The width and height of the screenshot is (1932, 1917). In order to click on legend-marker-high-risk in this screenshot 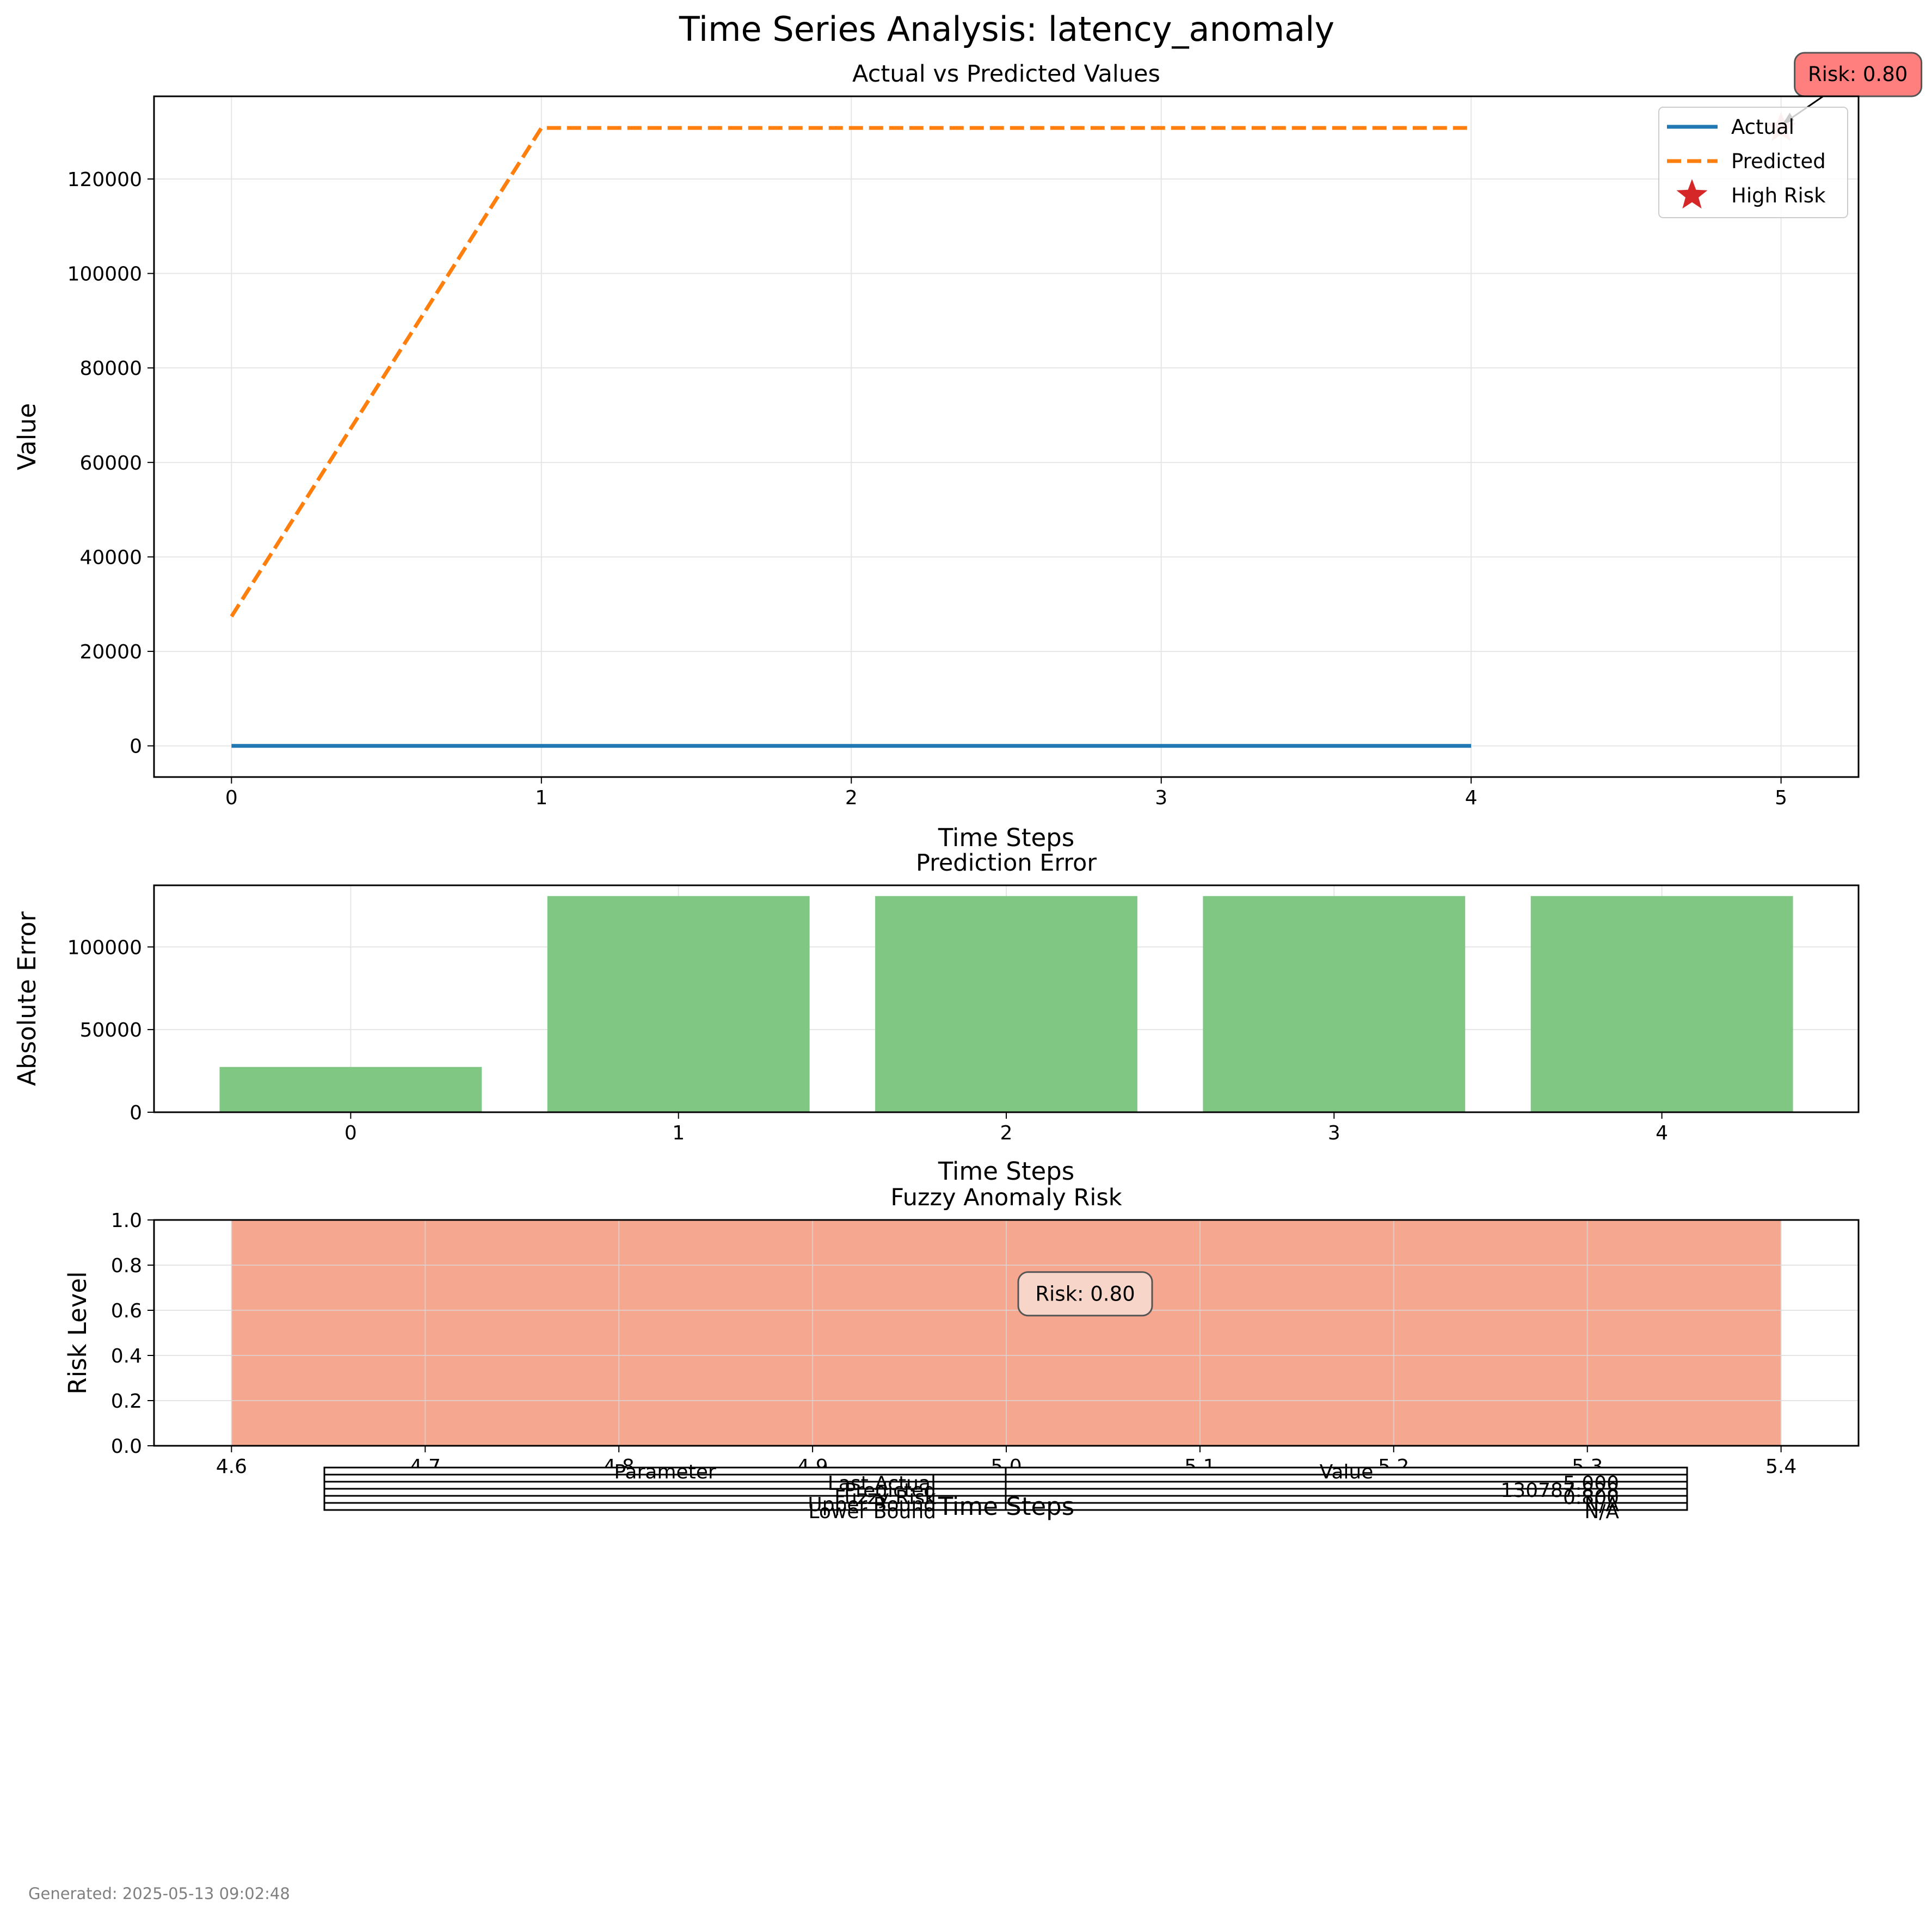, I will do `click(1692, 194)`.